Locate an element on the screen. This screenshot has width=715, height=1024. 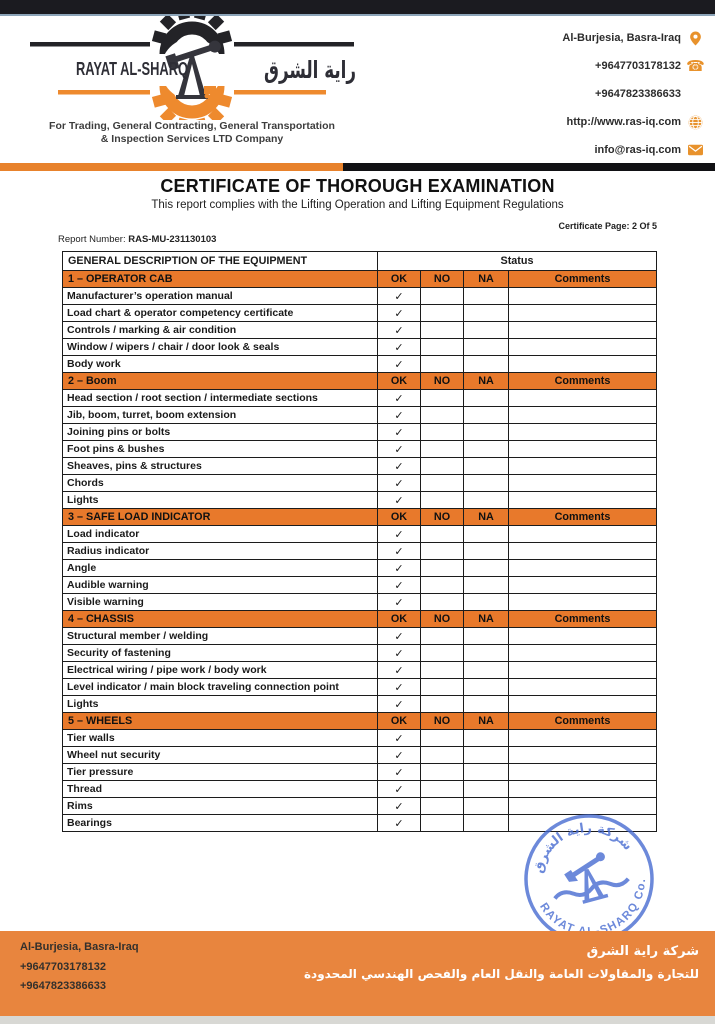
contact-email: info@ras-iq.com is located at coordinates (608, 150).